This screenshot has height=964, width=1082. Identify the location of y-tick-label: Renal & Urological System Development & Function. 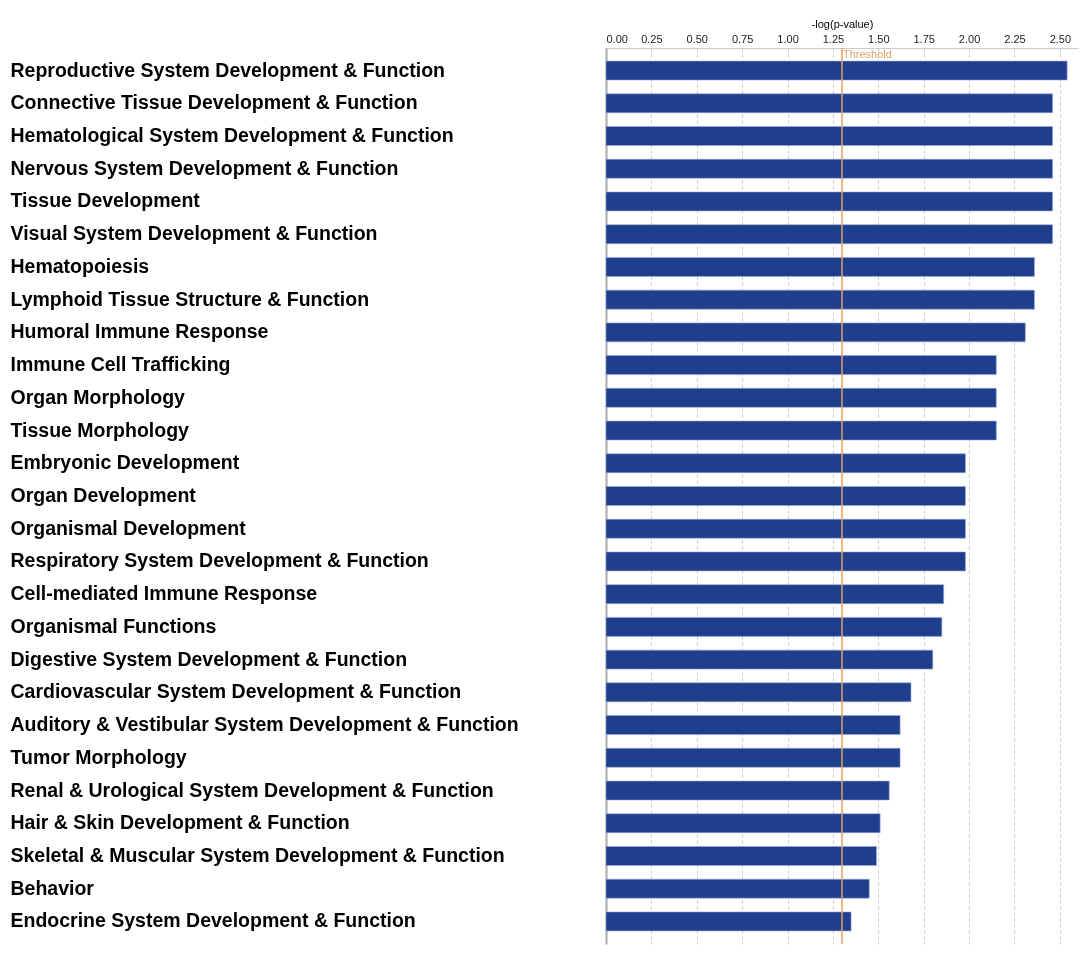
(252, 789).